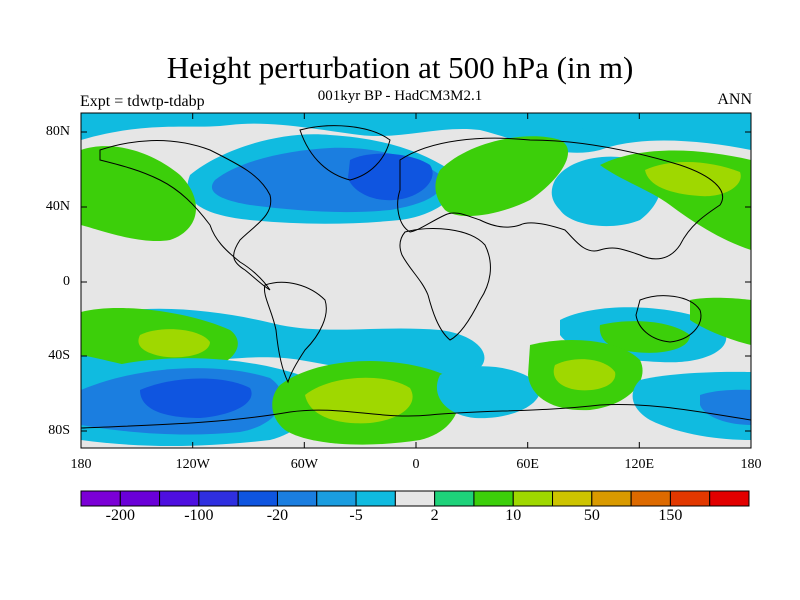  I want to click on contour-green-indian, so click(644, 337).